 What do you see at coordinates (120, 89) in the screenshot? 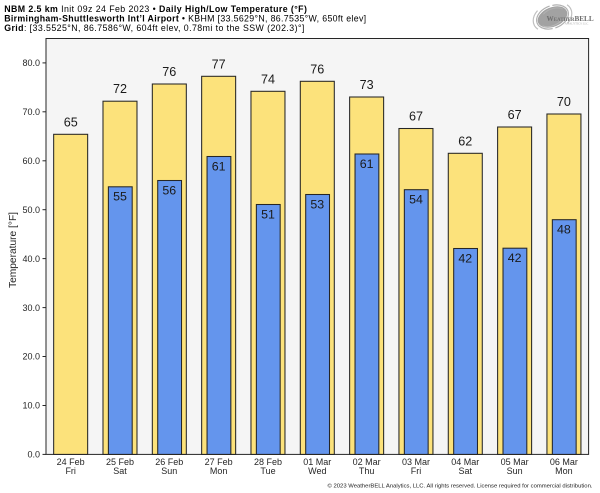
I see `svg-text: 72` at bounding box center [120, 89].